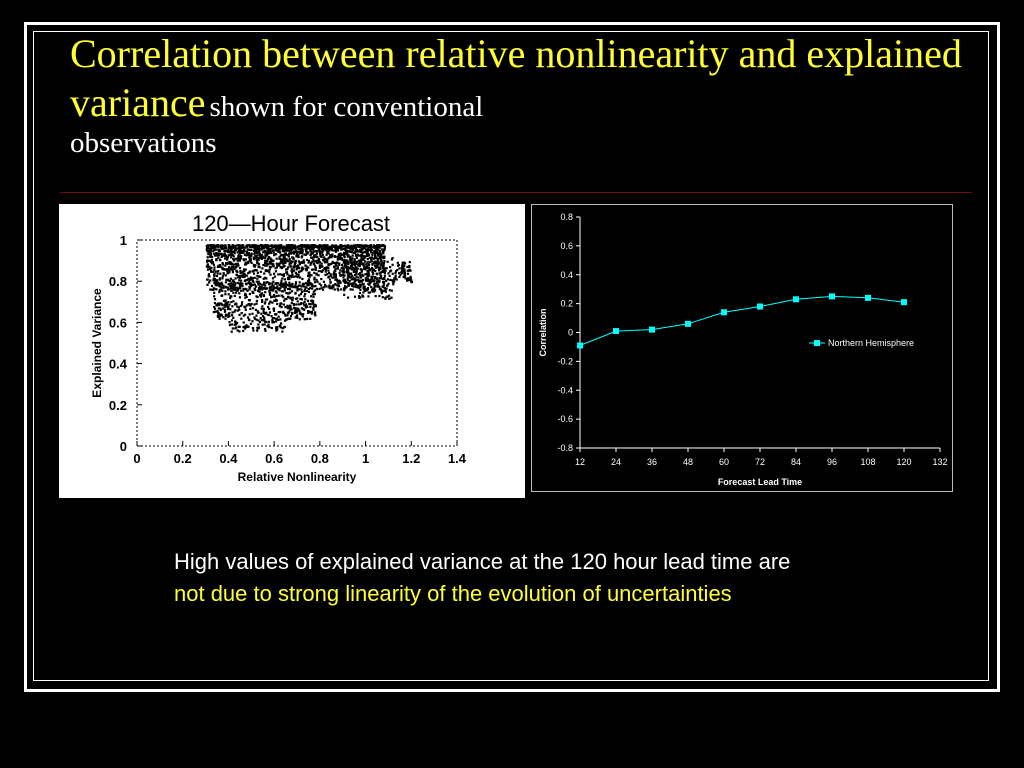 This screenshot has width=1024, height=768. I want to click on scatter-y-tick-label: 1, so click(123, 240).